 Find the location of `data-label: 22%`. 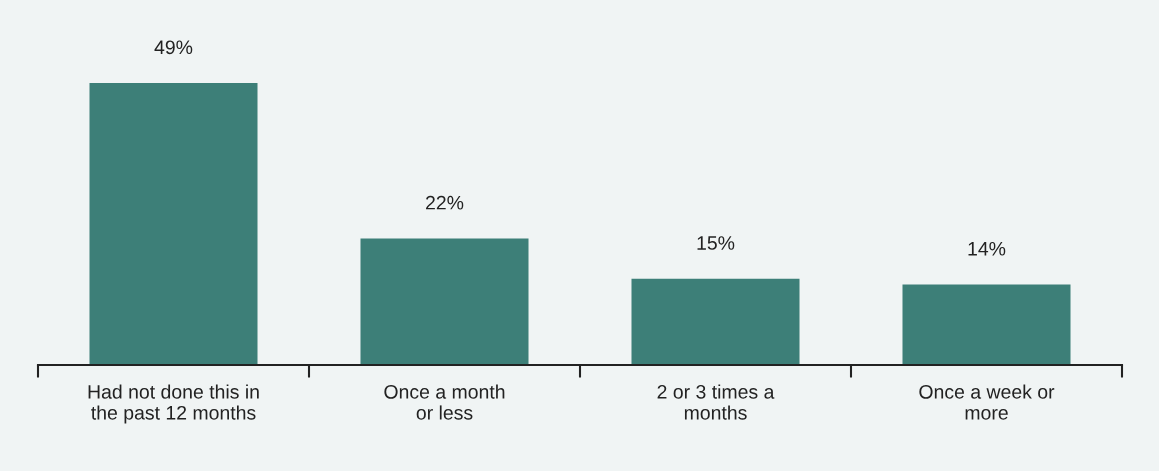

data-label: 22% is located at coordinates (445, 202).